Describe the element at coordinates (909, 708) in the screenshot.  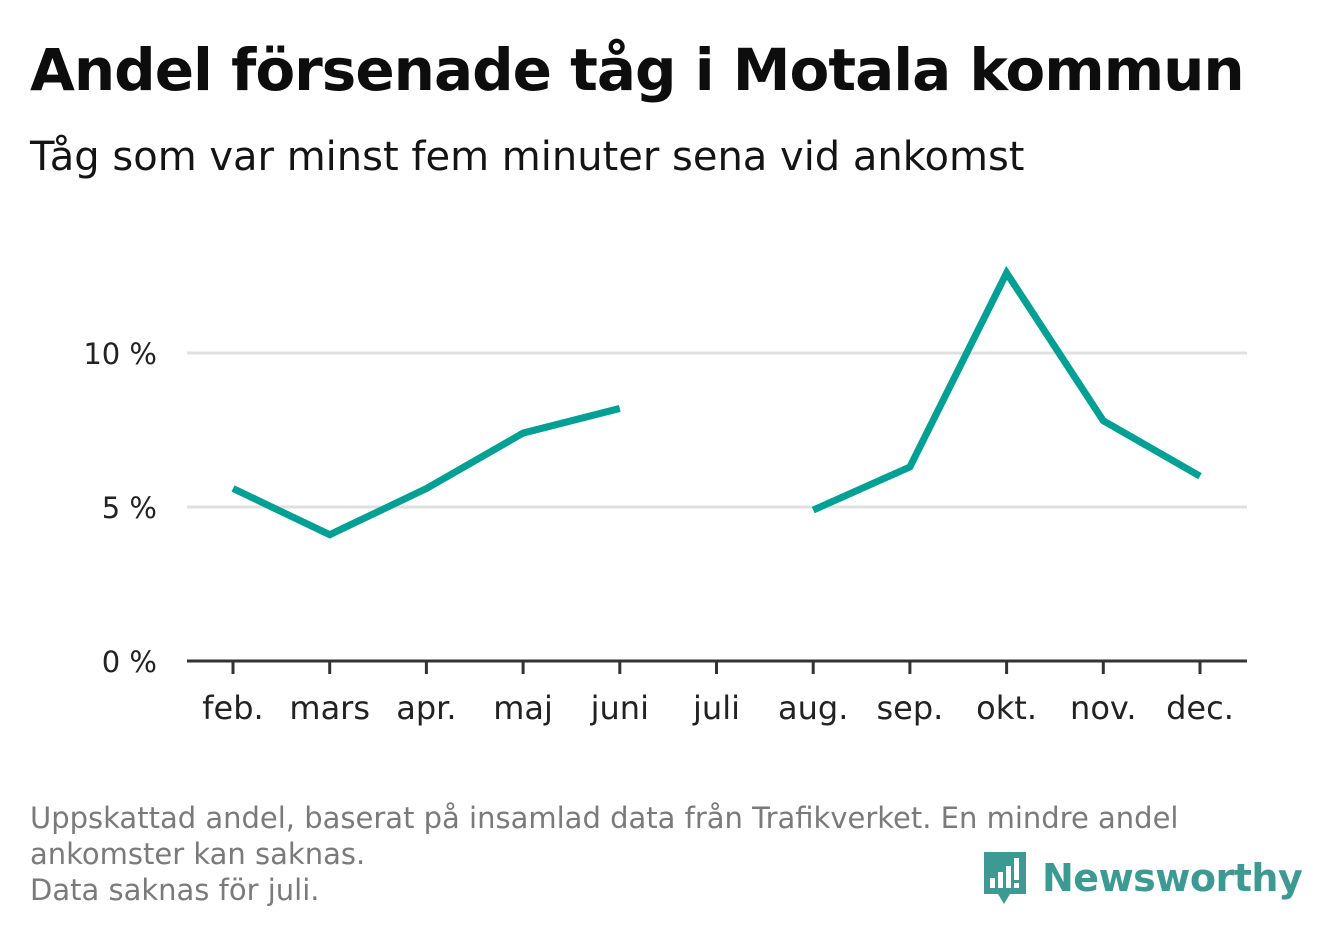
I see `x-tick-label: sep.` at that location.